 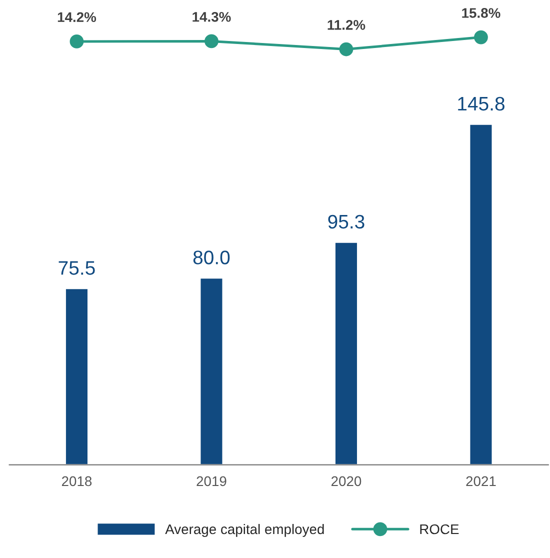 I want to click on legend-label: ROCE, so click(x=439, y=529).